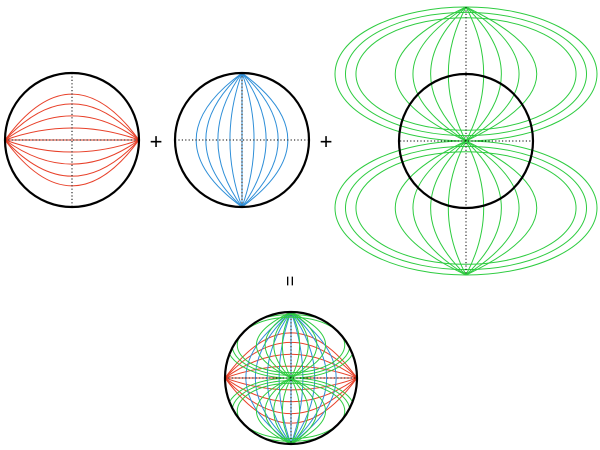 The width and height of the screenshot is (600, 450). I want to click on plus-operator-2: +, so click(326, 141).